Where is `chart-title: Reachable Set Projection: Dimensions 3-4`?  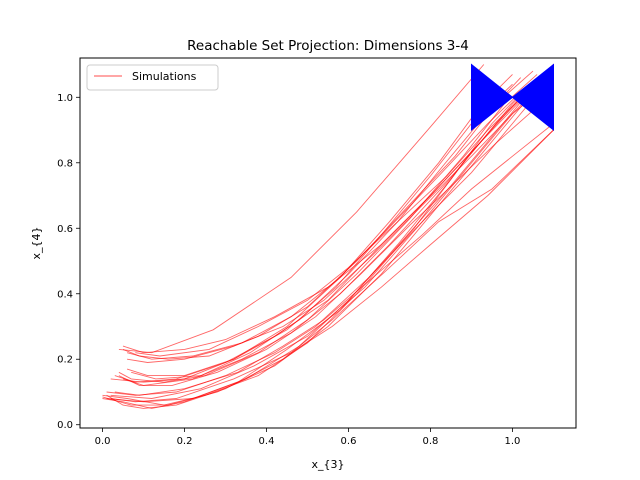 chart-title: Reachable Set Projection: Dimensions 3-4 is located at coordinates (328, 46).